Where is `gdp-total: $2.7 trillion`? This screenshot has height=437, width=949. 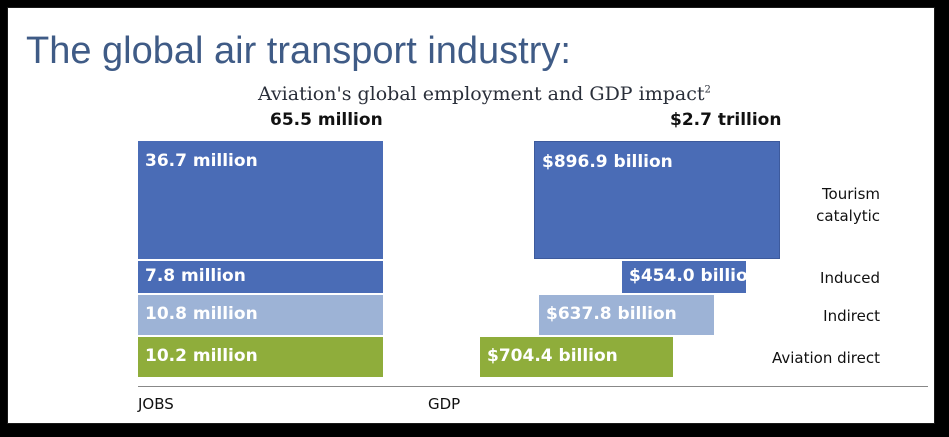 gdp-total: $2.7 trillion is located at coordinates (726, 120).